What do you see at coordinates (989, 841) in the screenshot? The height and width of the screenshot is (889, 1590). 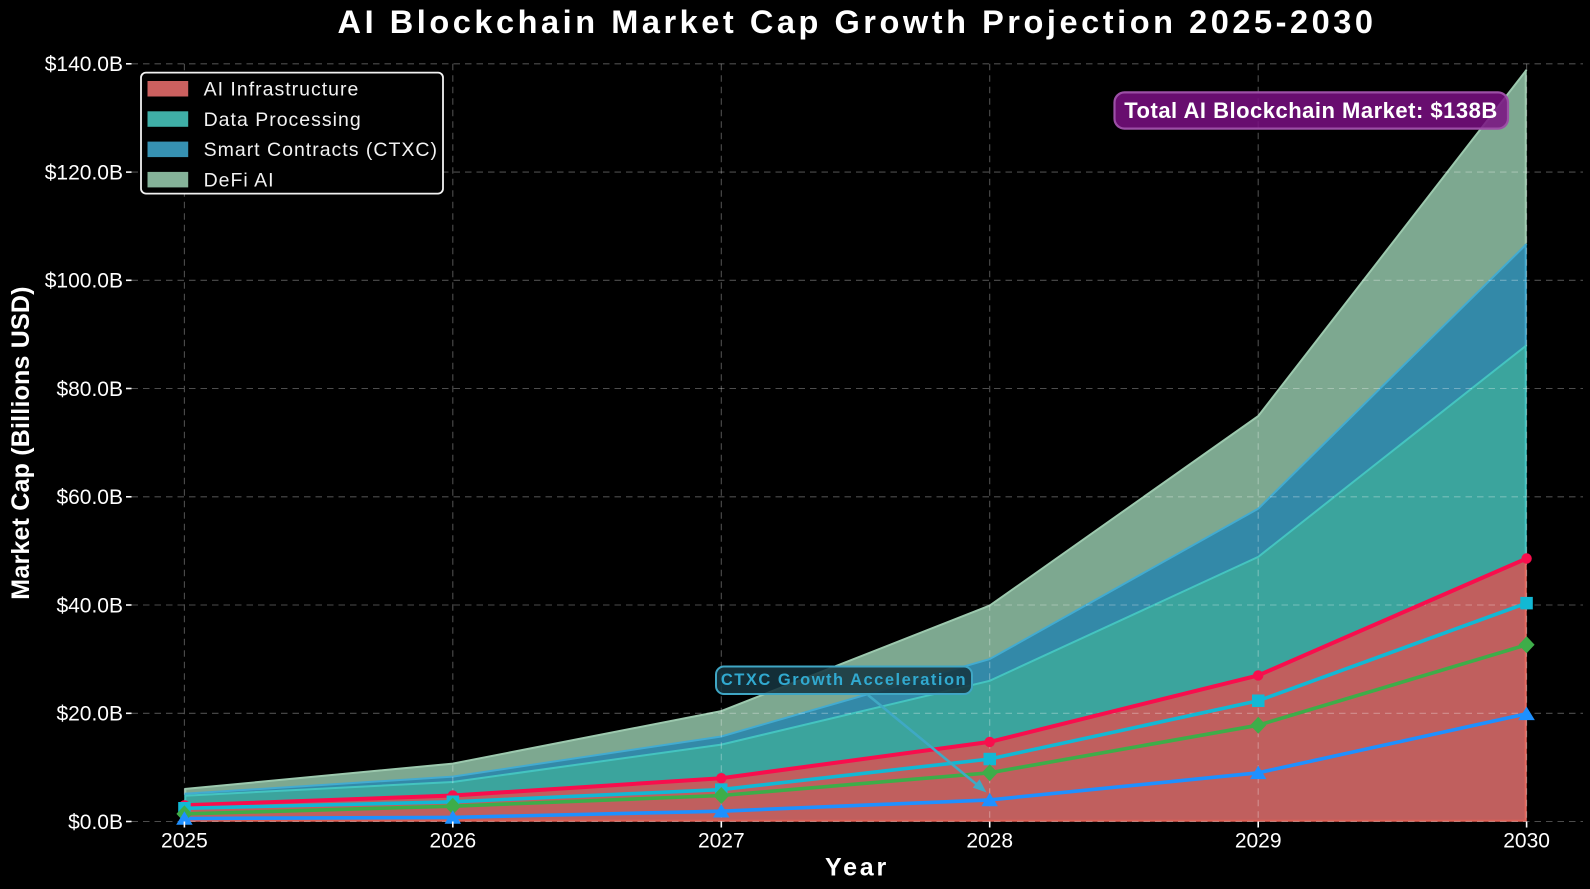 I see `svg-text: 2028` at bounding box center [989, 841].